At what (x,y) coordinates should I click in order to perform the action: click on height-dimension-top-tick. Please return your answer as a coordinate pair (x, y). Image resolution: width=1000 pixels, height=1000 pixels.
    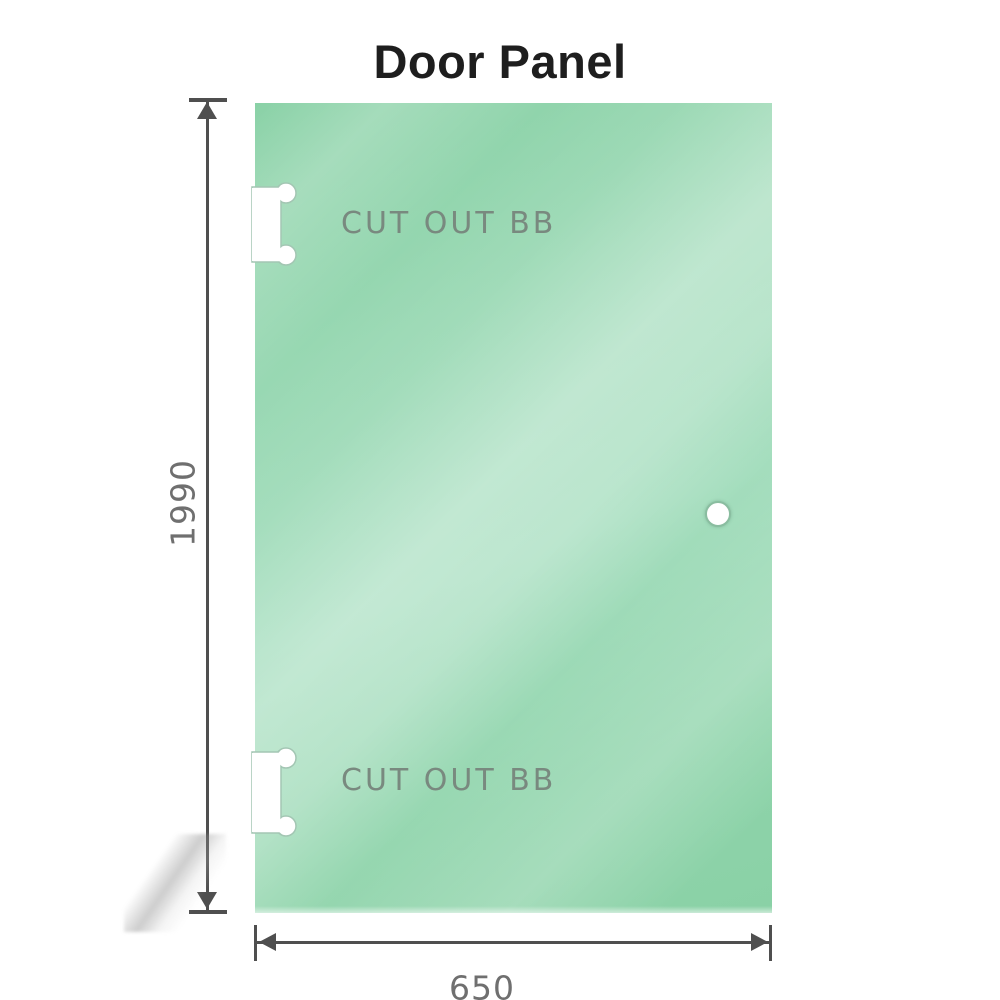
    Looking at the image, I should click on (208, 100).